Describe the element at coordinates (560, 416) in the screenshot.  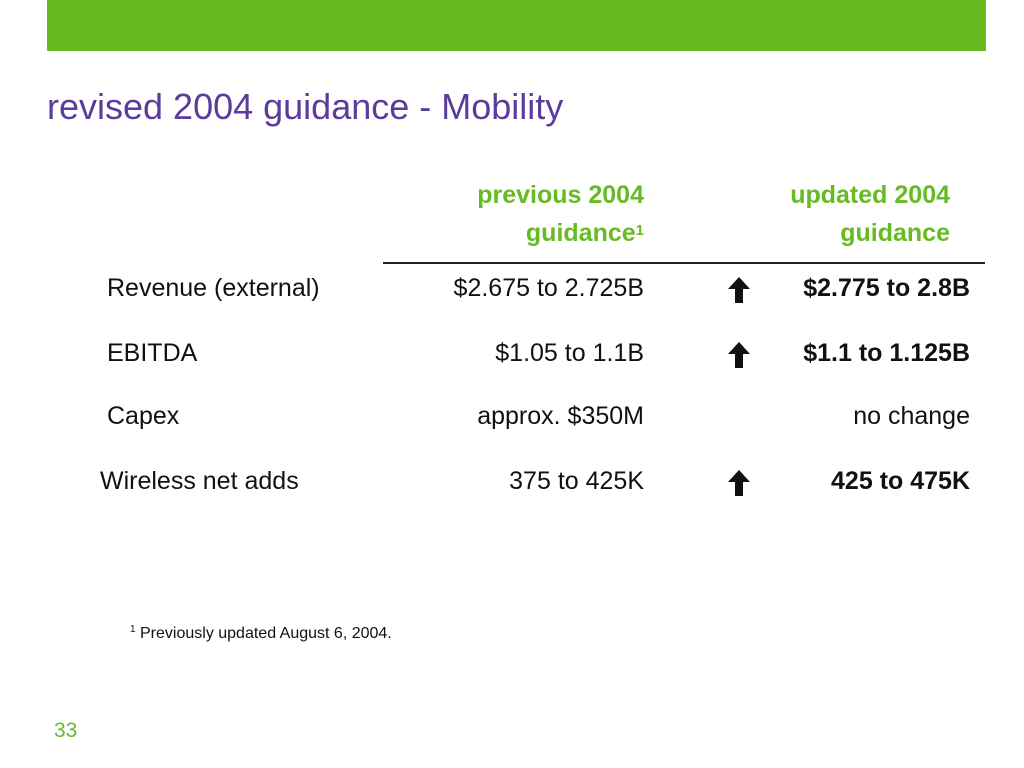
I see `row-previous-capex: approx. $350M` at that location.